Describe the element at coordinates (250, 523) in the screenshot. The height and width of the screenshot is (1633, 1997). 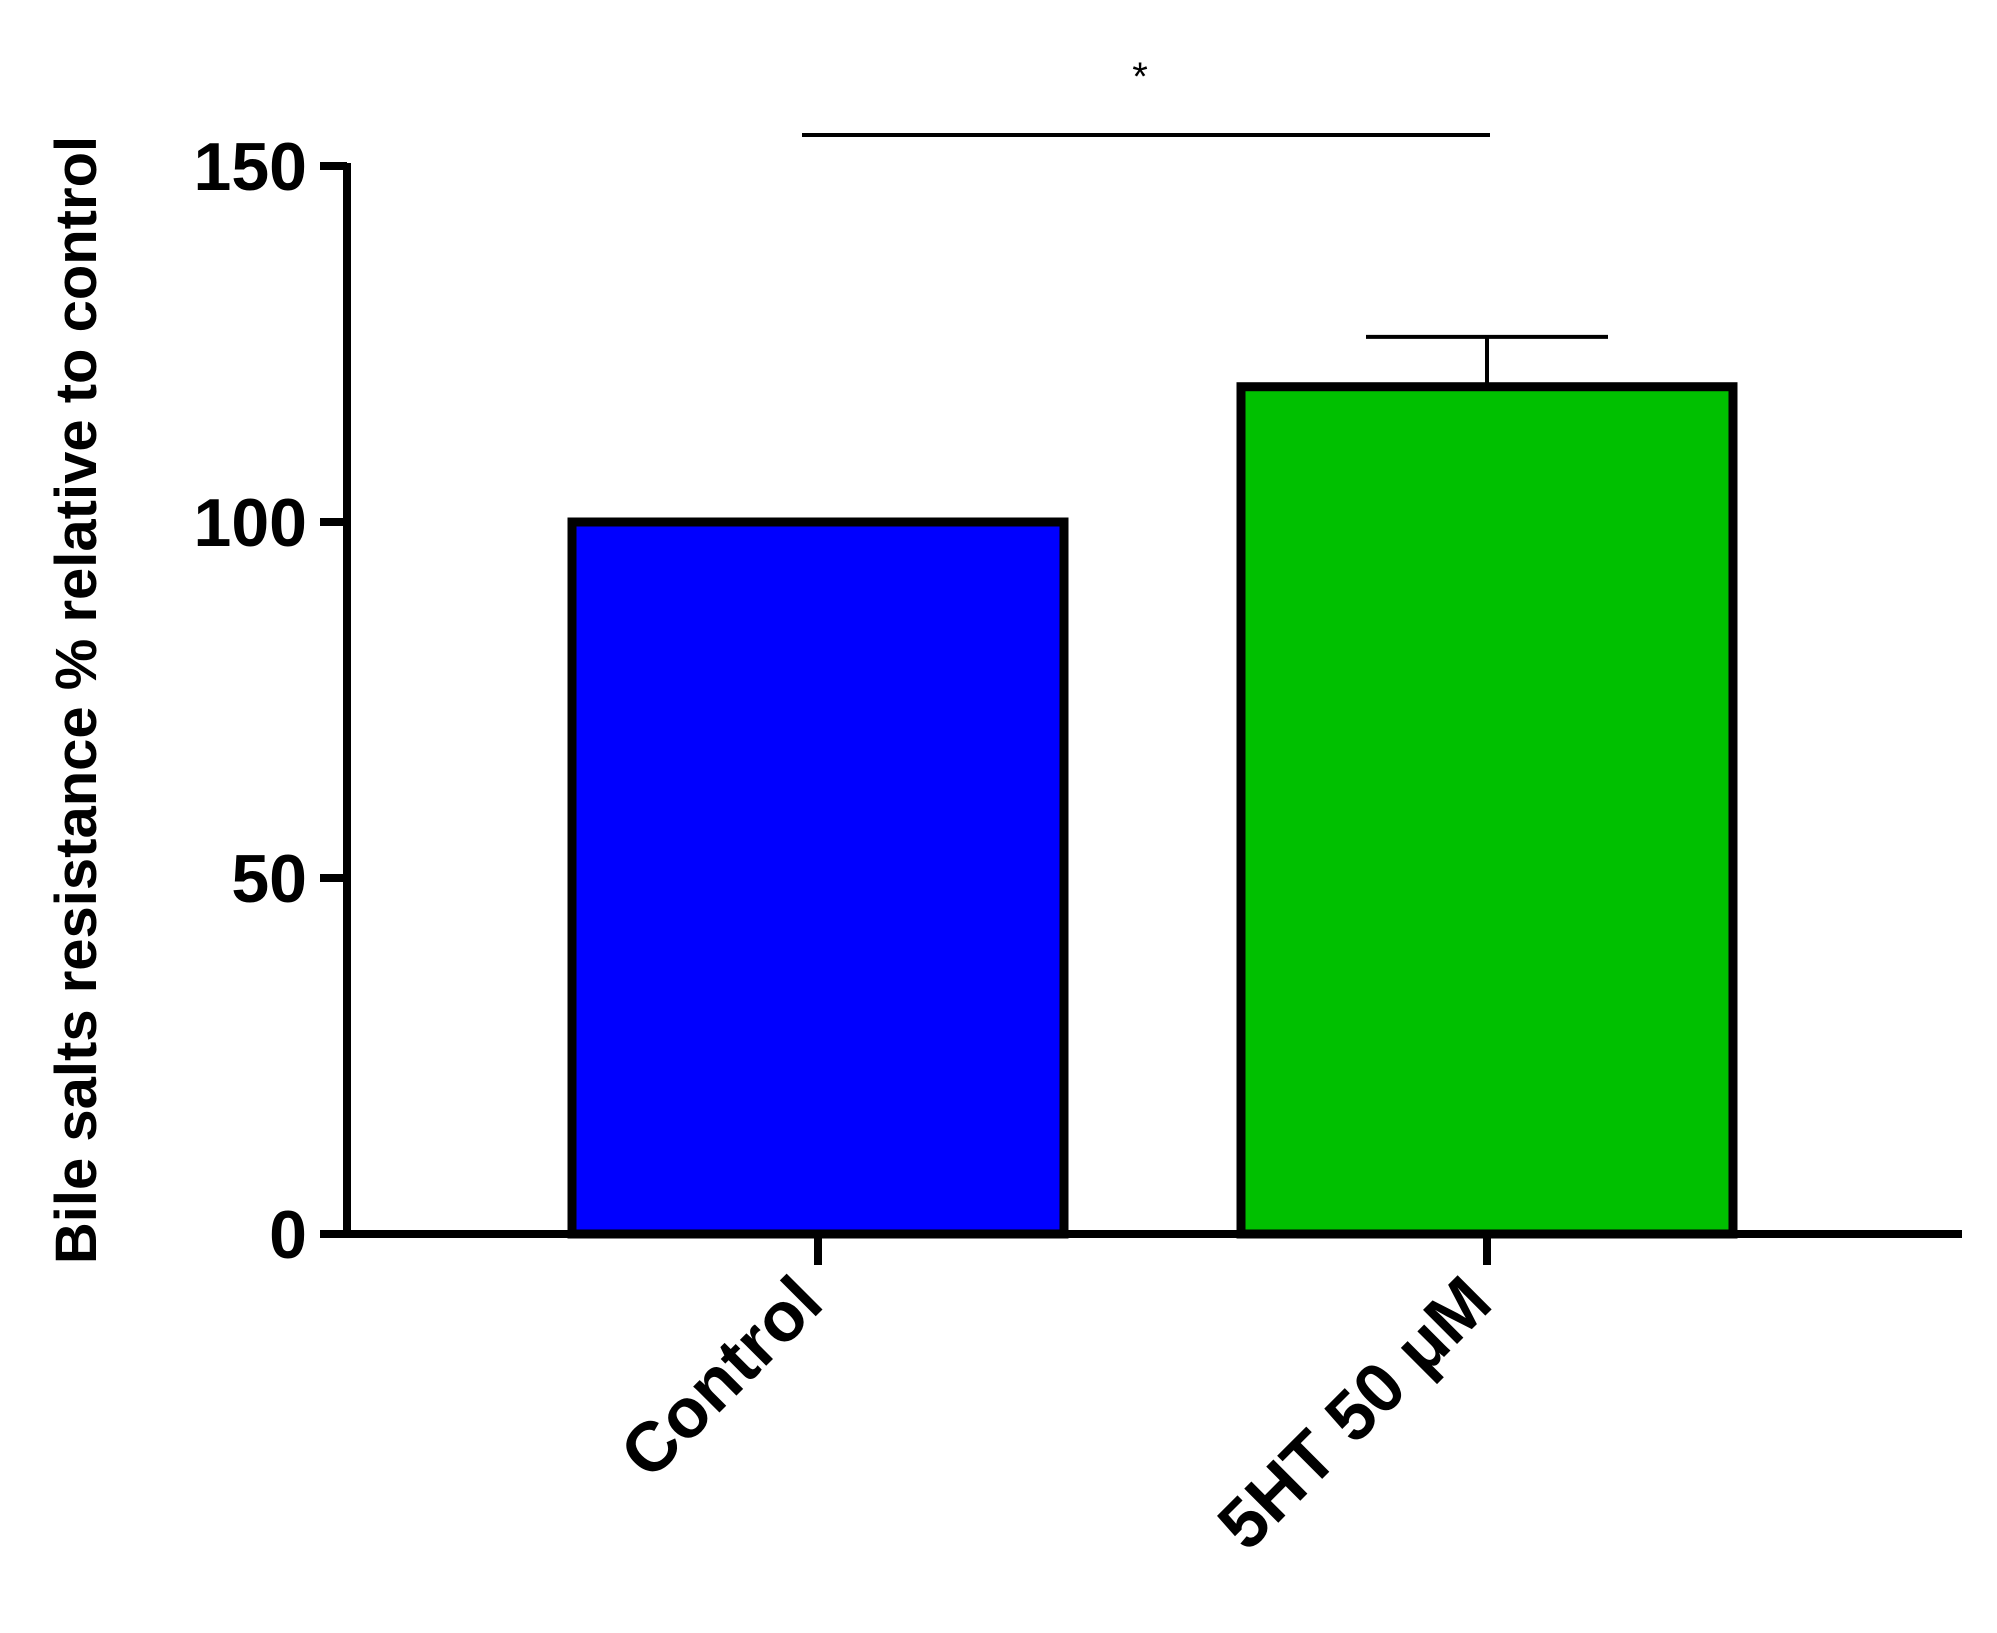
I see `y-tick-label-100: 100` at that location.